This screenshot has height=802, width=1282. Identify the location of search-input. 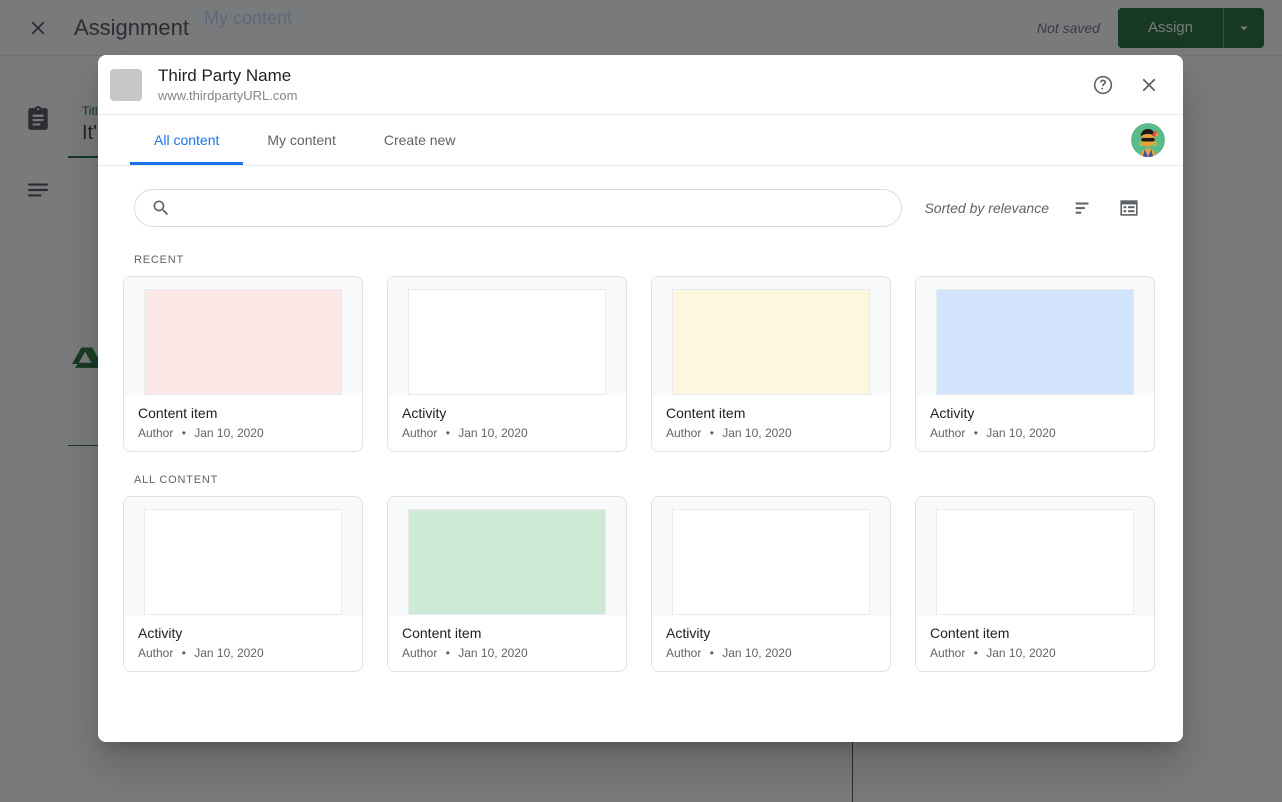
(534, 208).